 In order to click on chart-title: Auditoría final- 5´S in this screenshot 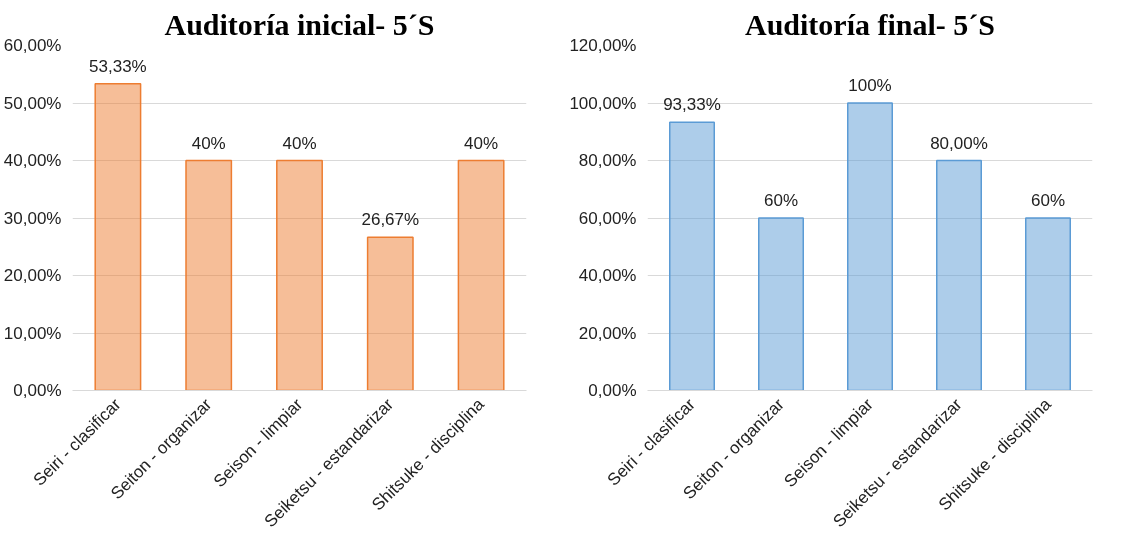, I will do `click(870, 24)`.